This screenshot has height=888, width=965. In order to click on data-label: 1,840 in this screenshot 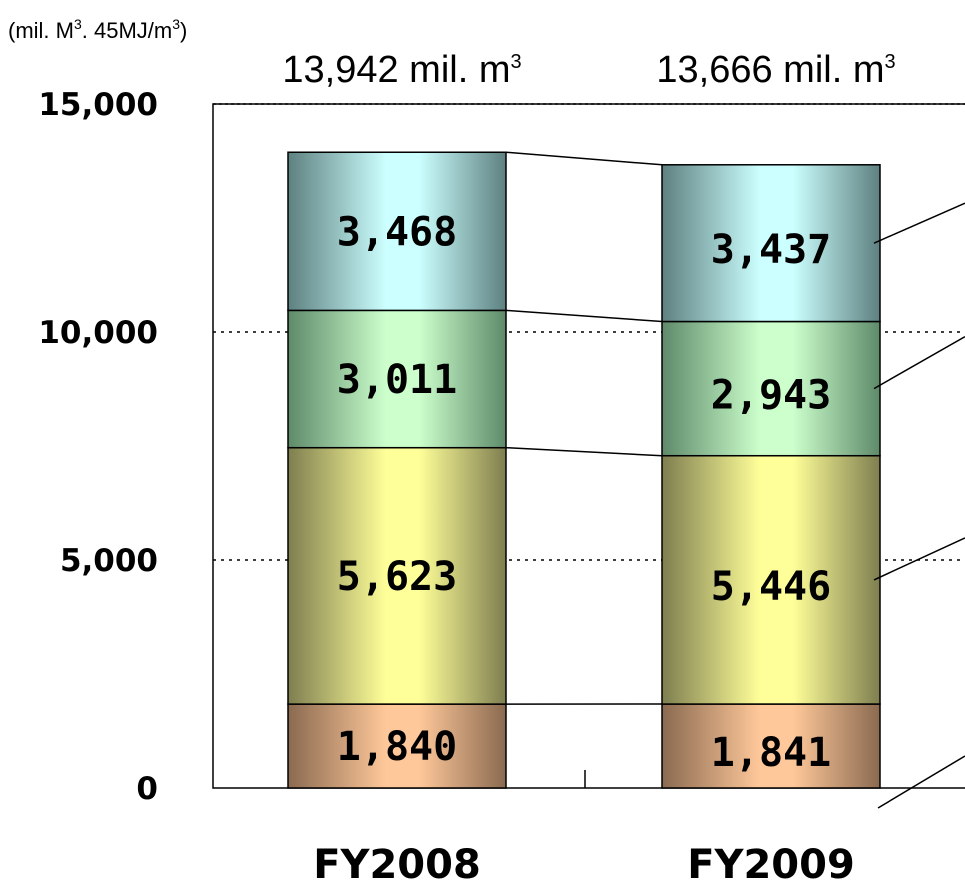, I will do `click(397, 747)`.